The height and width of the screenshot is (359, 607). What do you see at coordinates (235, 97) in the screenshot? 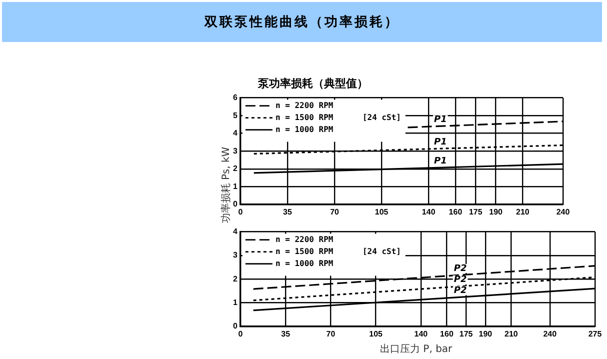
I see `y-tick-label: 6` at bounding box center [235, 97].